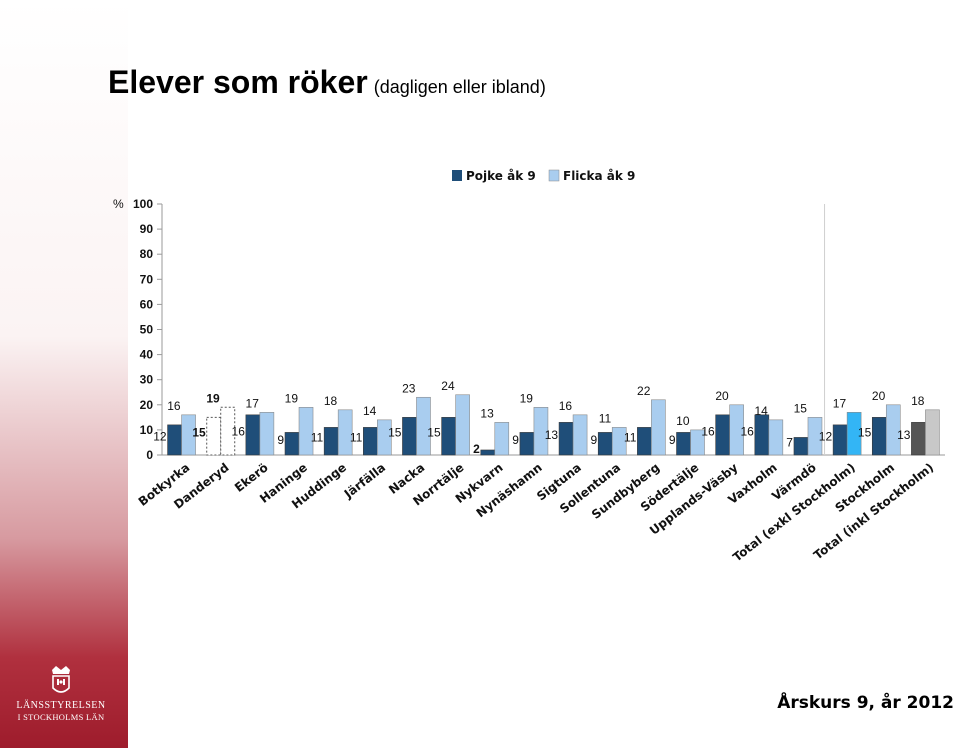  Describe the element at coordinates (554, 175) in the screenshot. I see `legend-swatch-flicka` at that location.